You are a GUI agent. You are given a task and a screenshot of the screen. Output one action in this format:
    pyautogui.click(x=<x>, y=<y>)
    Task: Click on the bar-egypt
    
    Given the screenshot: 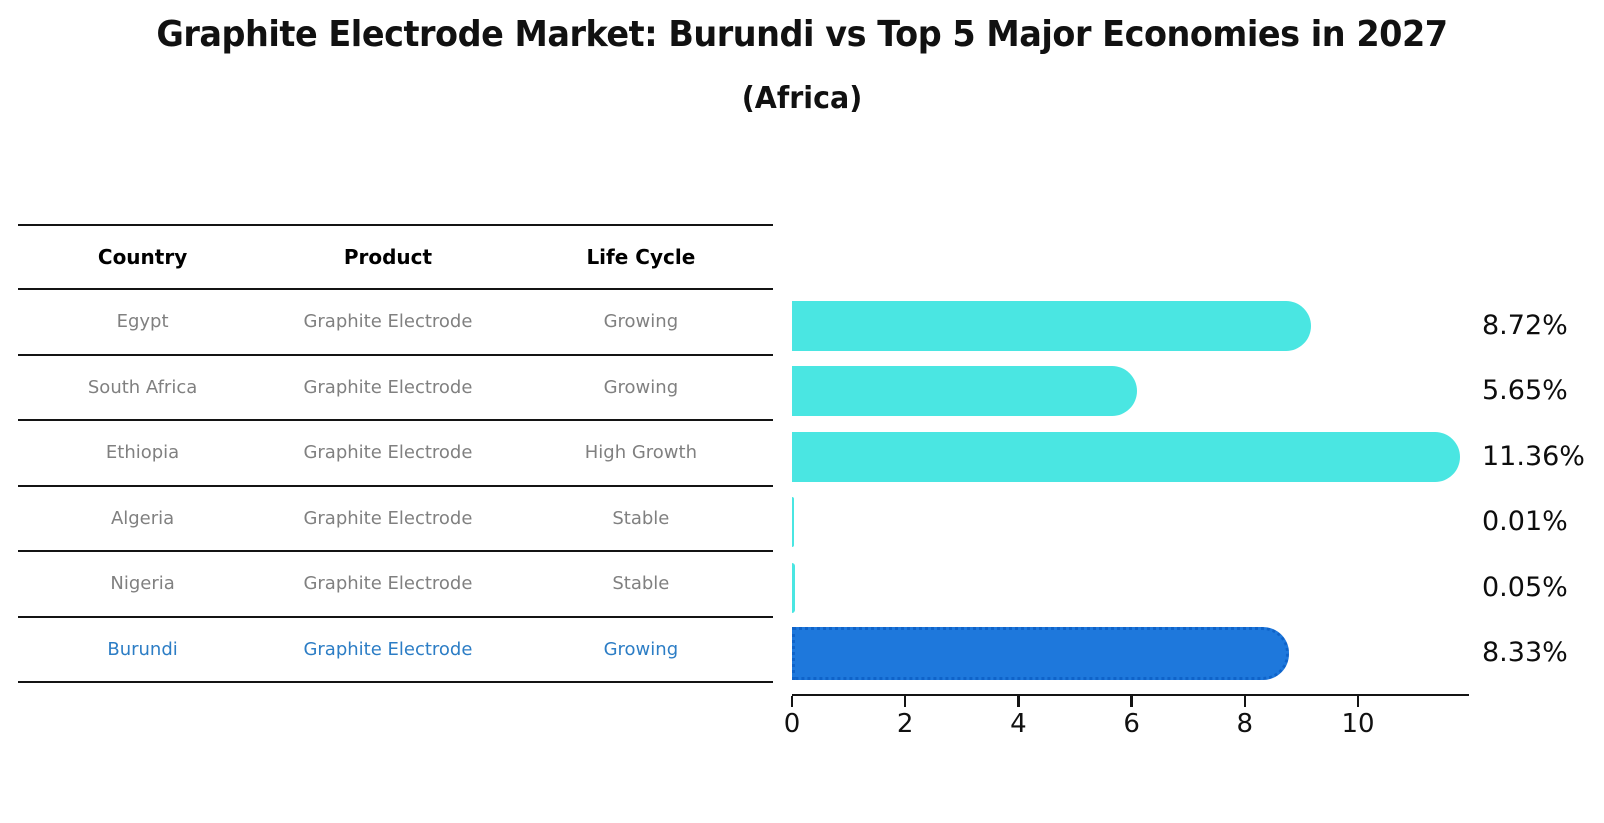 What is the action you would take?
    pyautogui.click(x=1051, y=325)
    